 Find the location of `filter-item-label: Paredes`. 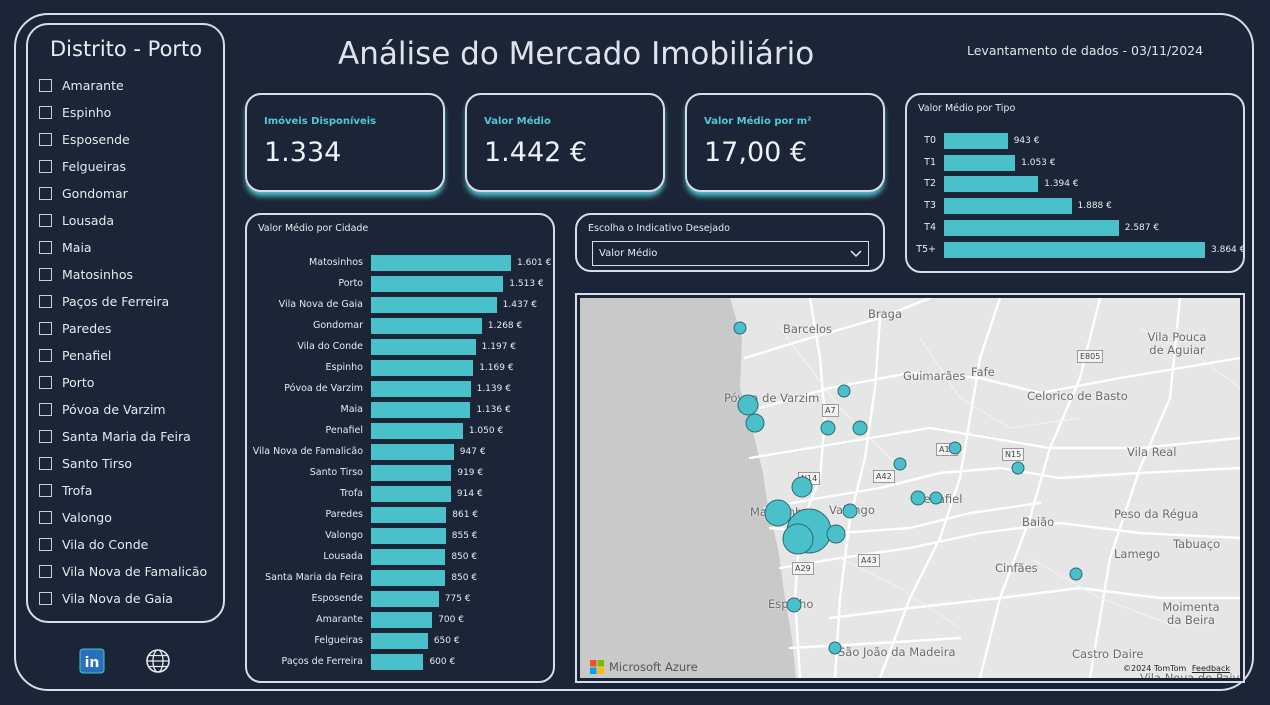

filter-item-label: Paredes is located at coordinates (87, 328).